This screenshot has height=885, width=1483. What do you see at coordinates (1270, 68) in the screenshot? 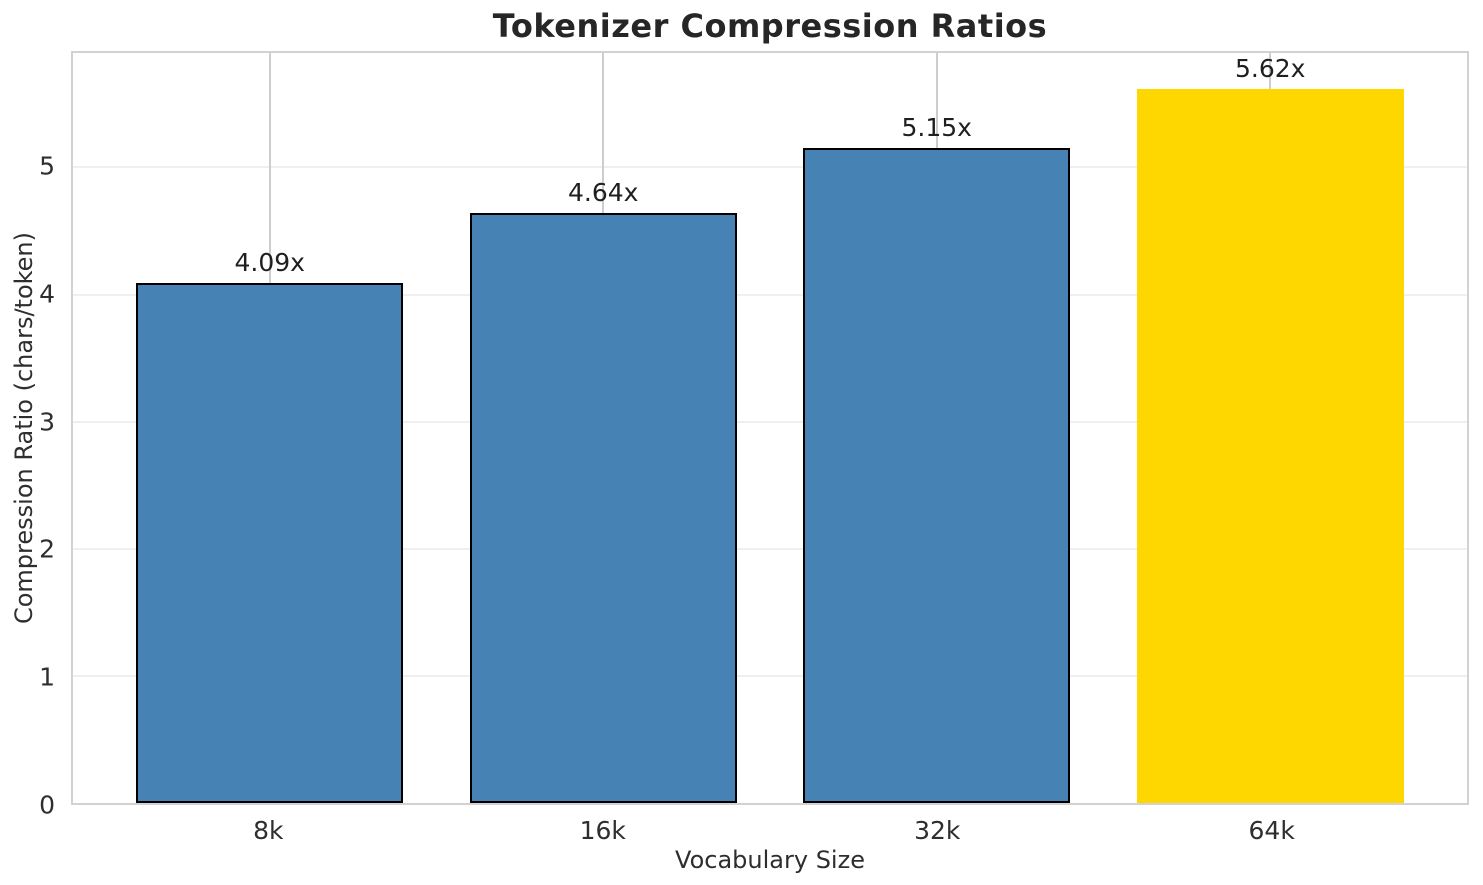
I see `bar-value-label: 5.62x` at bounding box center [1270, 68].